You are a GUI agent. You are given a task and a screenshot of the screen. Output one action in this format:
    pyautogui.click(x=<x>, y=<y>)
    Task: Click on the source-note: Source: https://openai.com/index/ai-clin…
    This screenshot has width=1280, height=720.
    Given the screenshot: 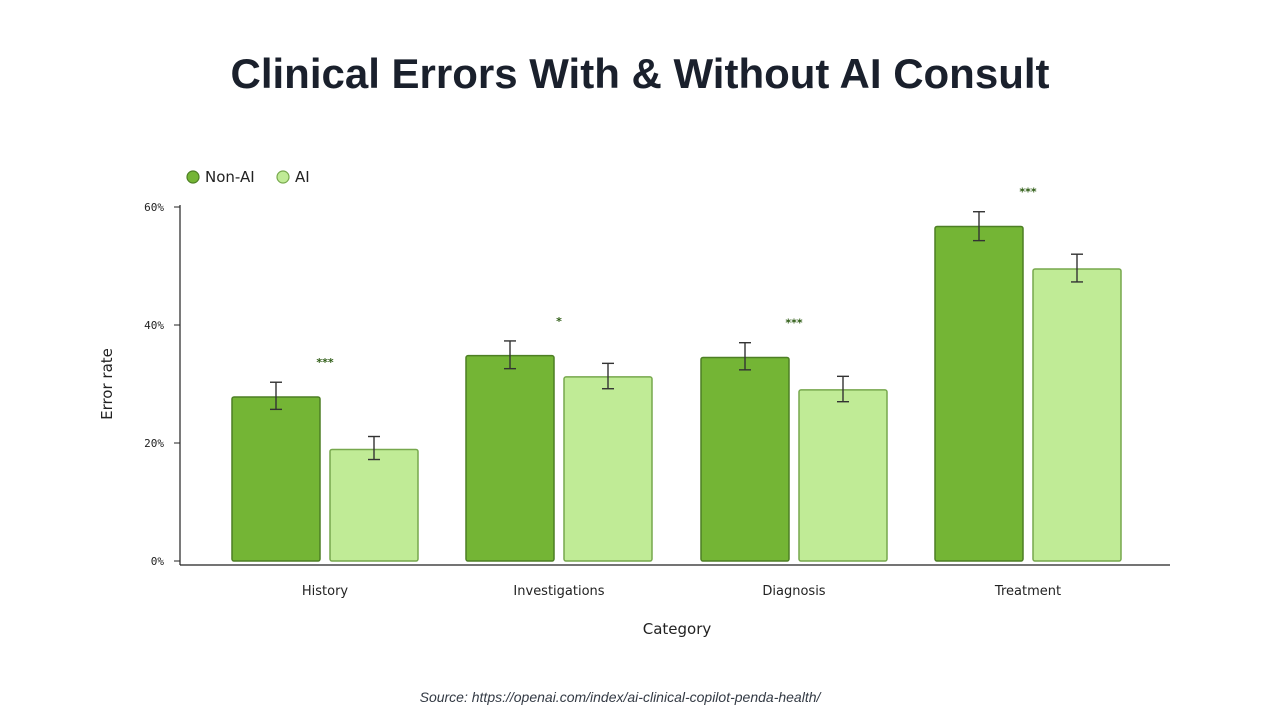 What is the action you would take?
    pyautogui.click(x=620, y=697)
    